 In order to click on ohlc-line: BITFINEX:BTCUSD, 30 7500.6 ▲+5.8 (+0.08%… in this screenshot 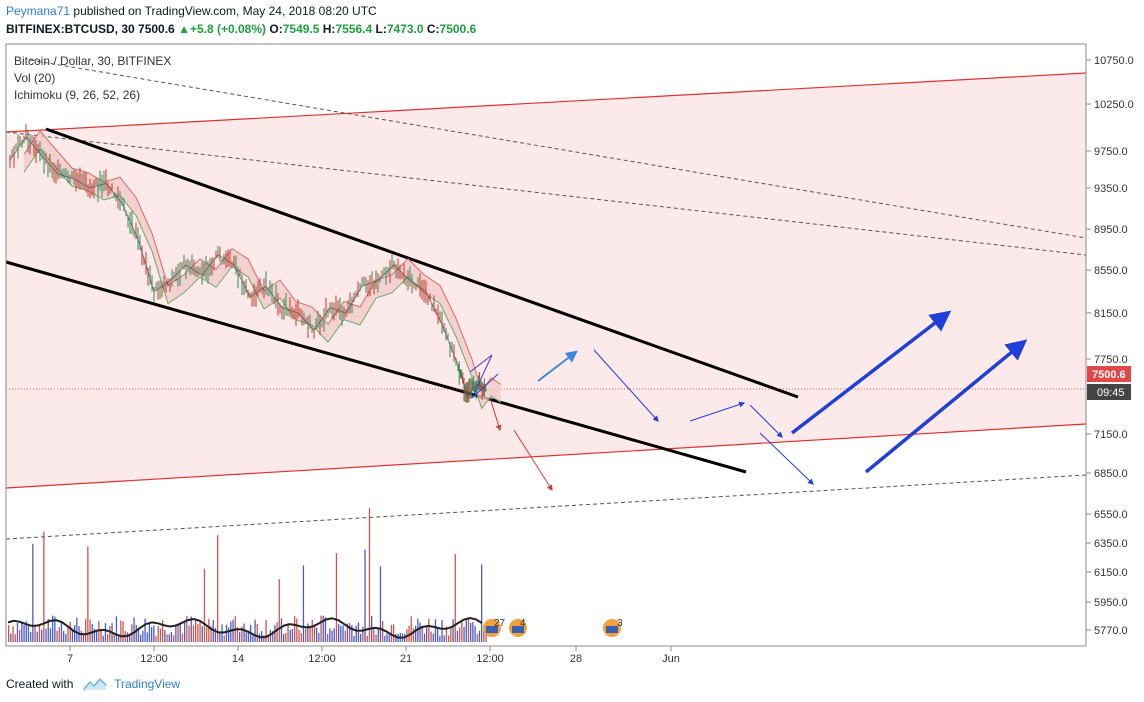, I will do `click(241, 29)`.